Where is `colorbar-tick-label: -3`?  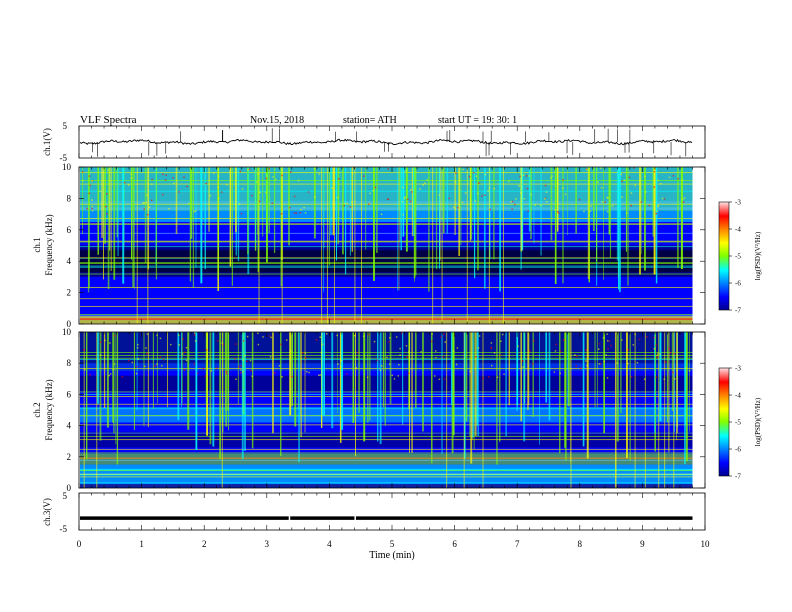 colorbar-tick-label: -3 is located at coordinates (738, 369).